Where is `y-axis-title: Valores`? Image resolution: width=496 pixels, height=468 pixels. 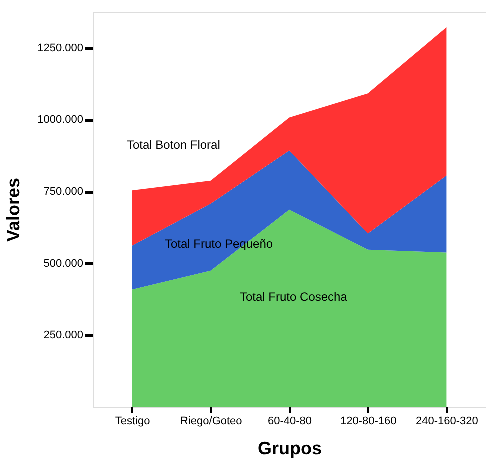 y-axis-title: Valores is located at coordinates (14, 210).